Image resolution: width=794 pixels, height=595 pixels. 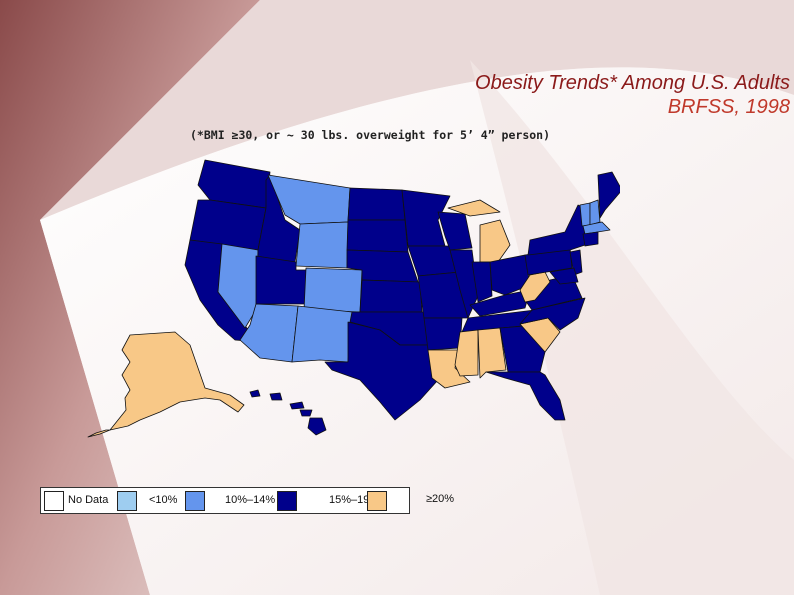 I want to click on legend-item-ge20, so click(x=387, y=500).